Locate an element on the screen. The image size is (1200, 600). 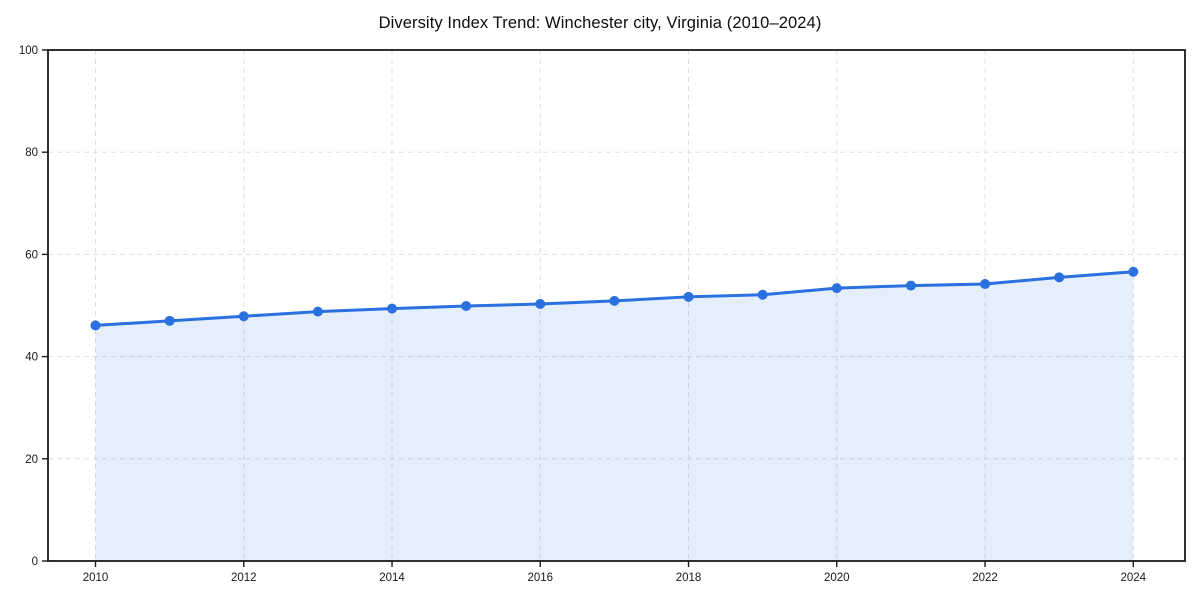
y-tick-label: 20 is located at coordinates (31, 460).